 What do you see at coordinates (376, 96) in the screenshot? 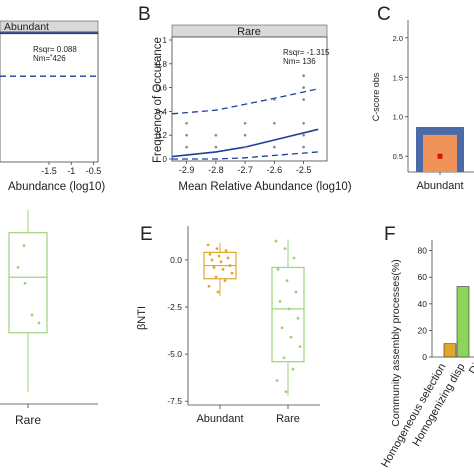
I see `panel-c-ylabel: C-score obs` at bounding box center [376, 96].